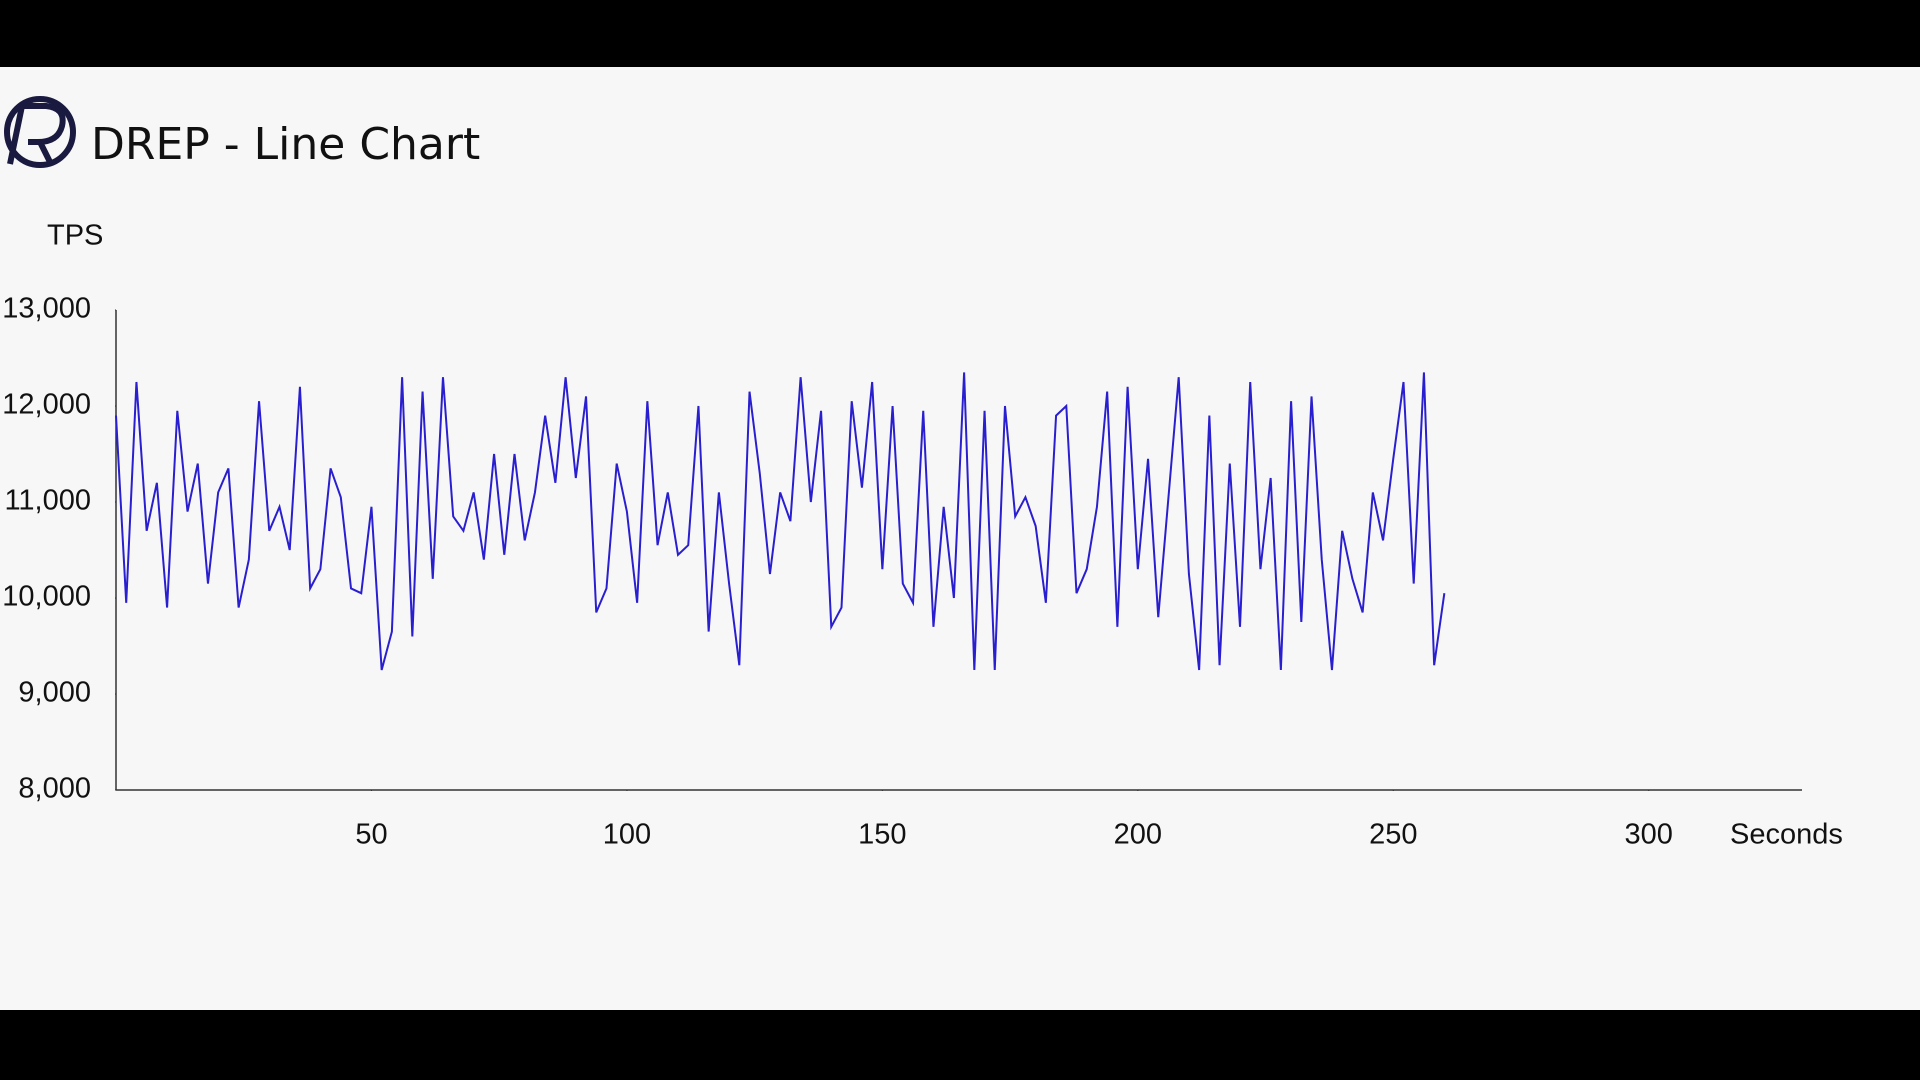  What do you see at coordinates (285, 144) in the screenshot?
I see `chart-title: DREP - Line Chart` at bounding box center [285, 144].